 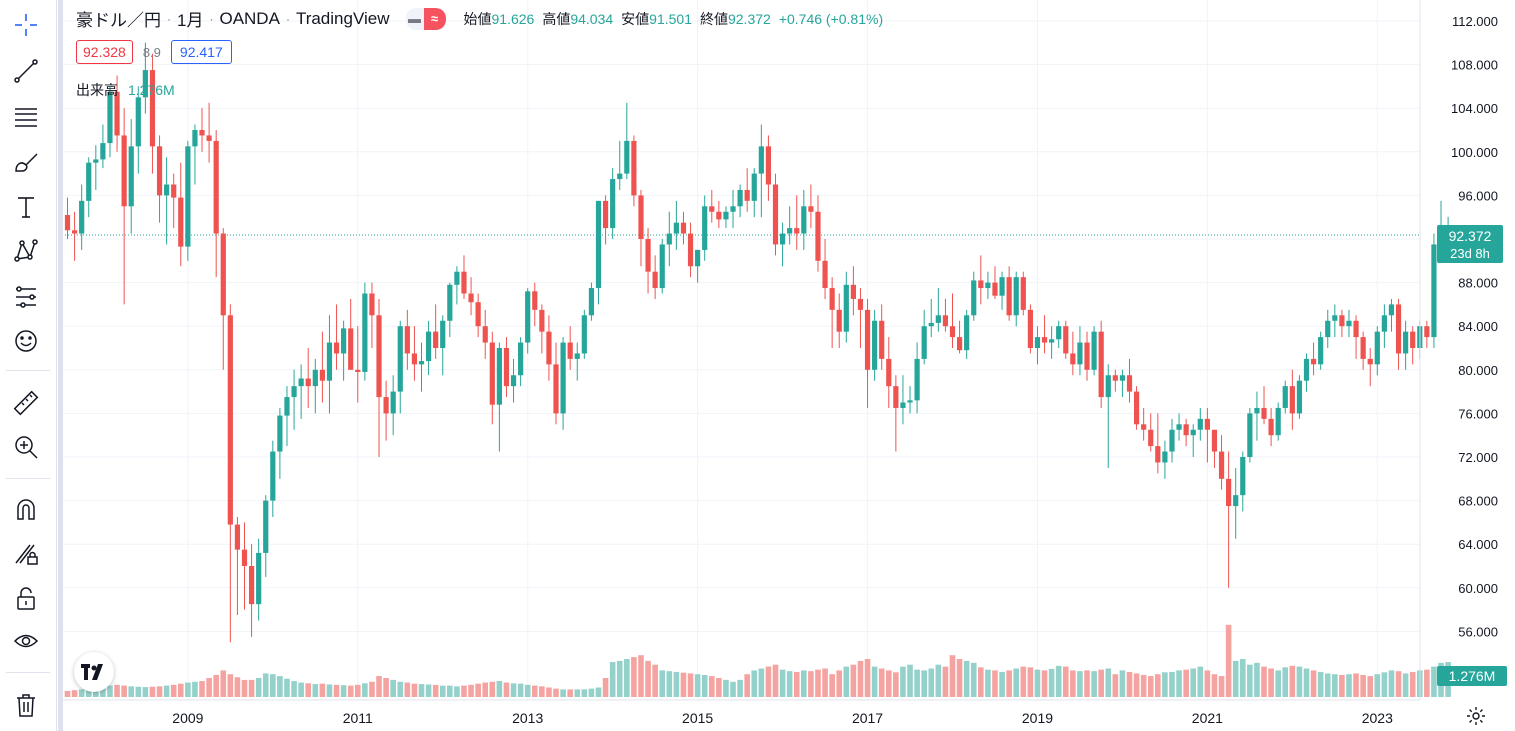 I want to click on bid-button: 92.328, so click(x=104, y=52).